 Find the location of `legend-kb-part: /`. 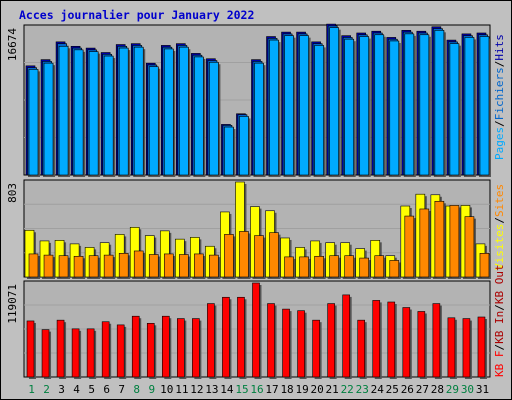

legend-kb-part: / is located at coordinates (499, 307).